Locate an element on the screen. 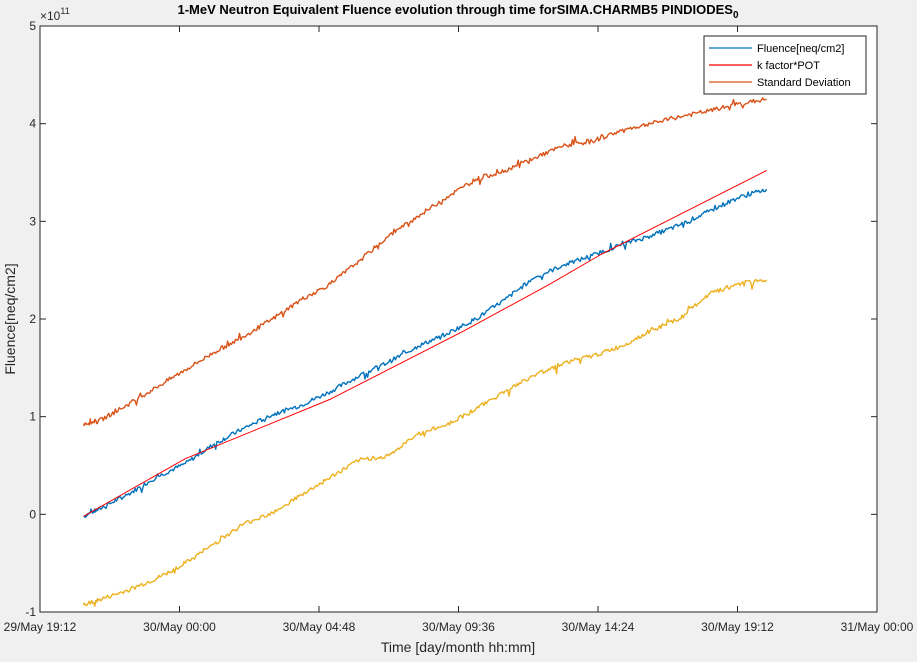  y-tick-label: 0 is located at coordinates (32, 514).